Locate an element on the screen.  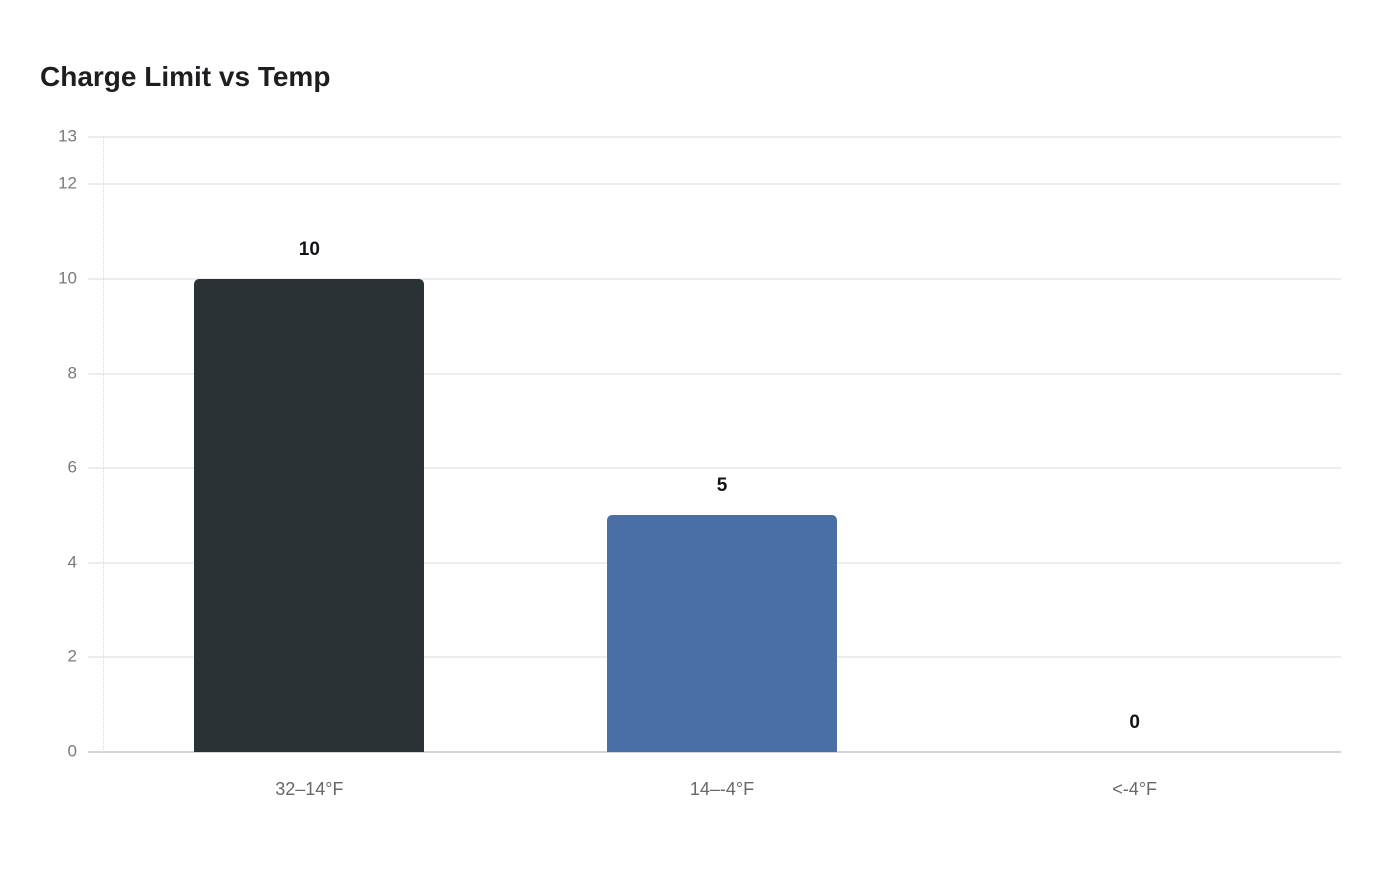
bar-value-label: 5 is located at coordinates (722, 486).